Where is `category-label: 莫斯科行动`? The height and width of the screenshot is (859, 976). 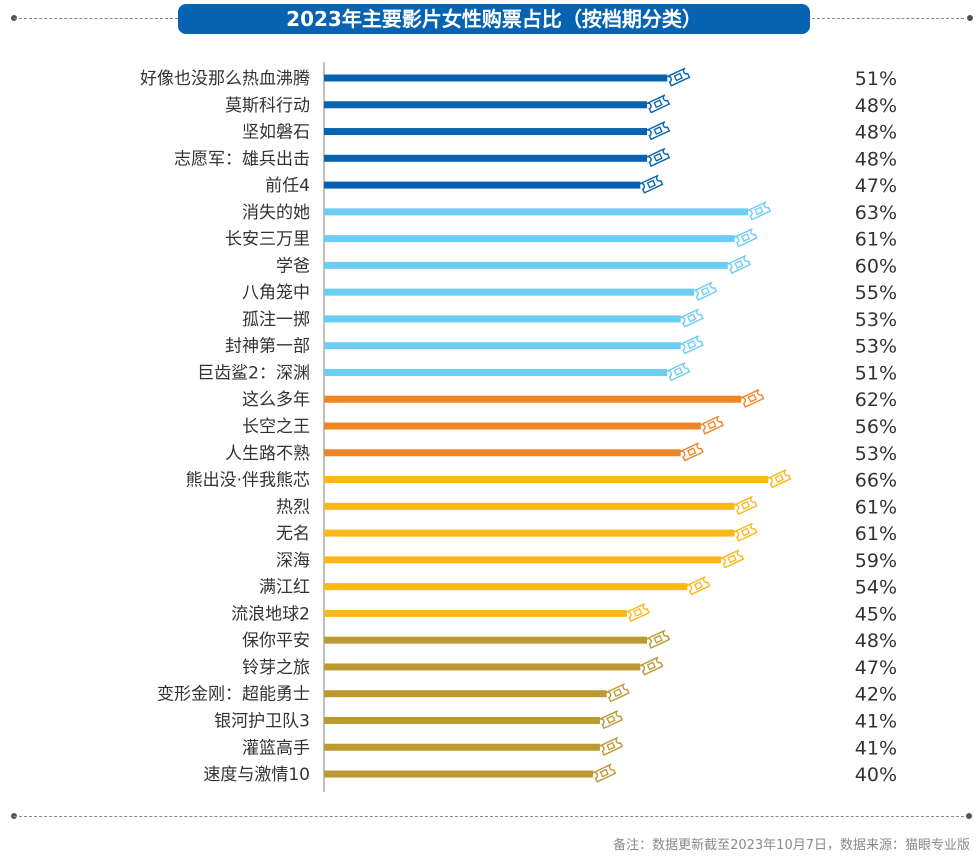
category-label: 莫斯科行动 is located at coordinates (267, 106).